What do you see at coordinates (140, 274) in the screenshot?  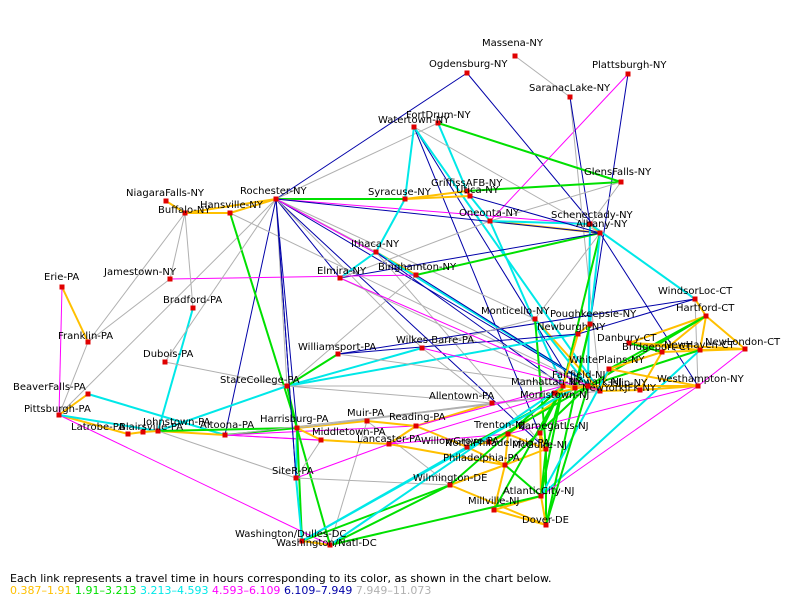 I see `node-jamestown: Jamestown-NY` at bounding box center [140, 274].